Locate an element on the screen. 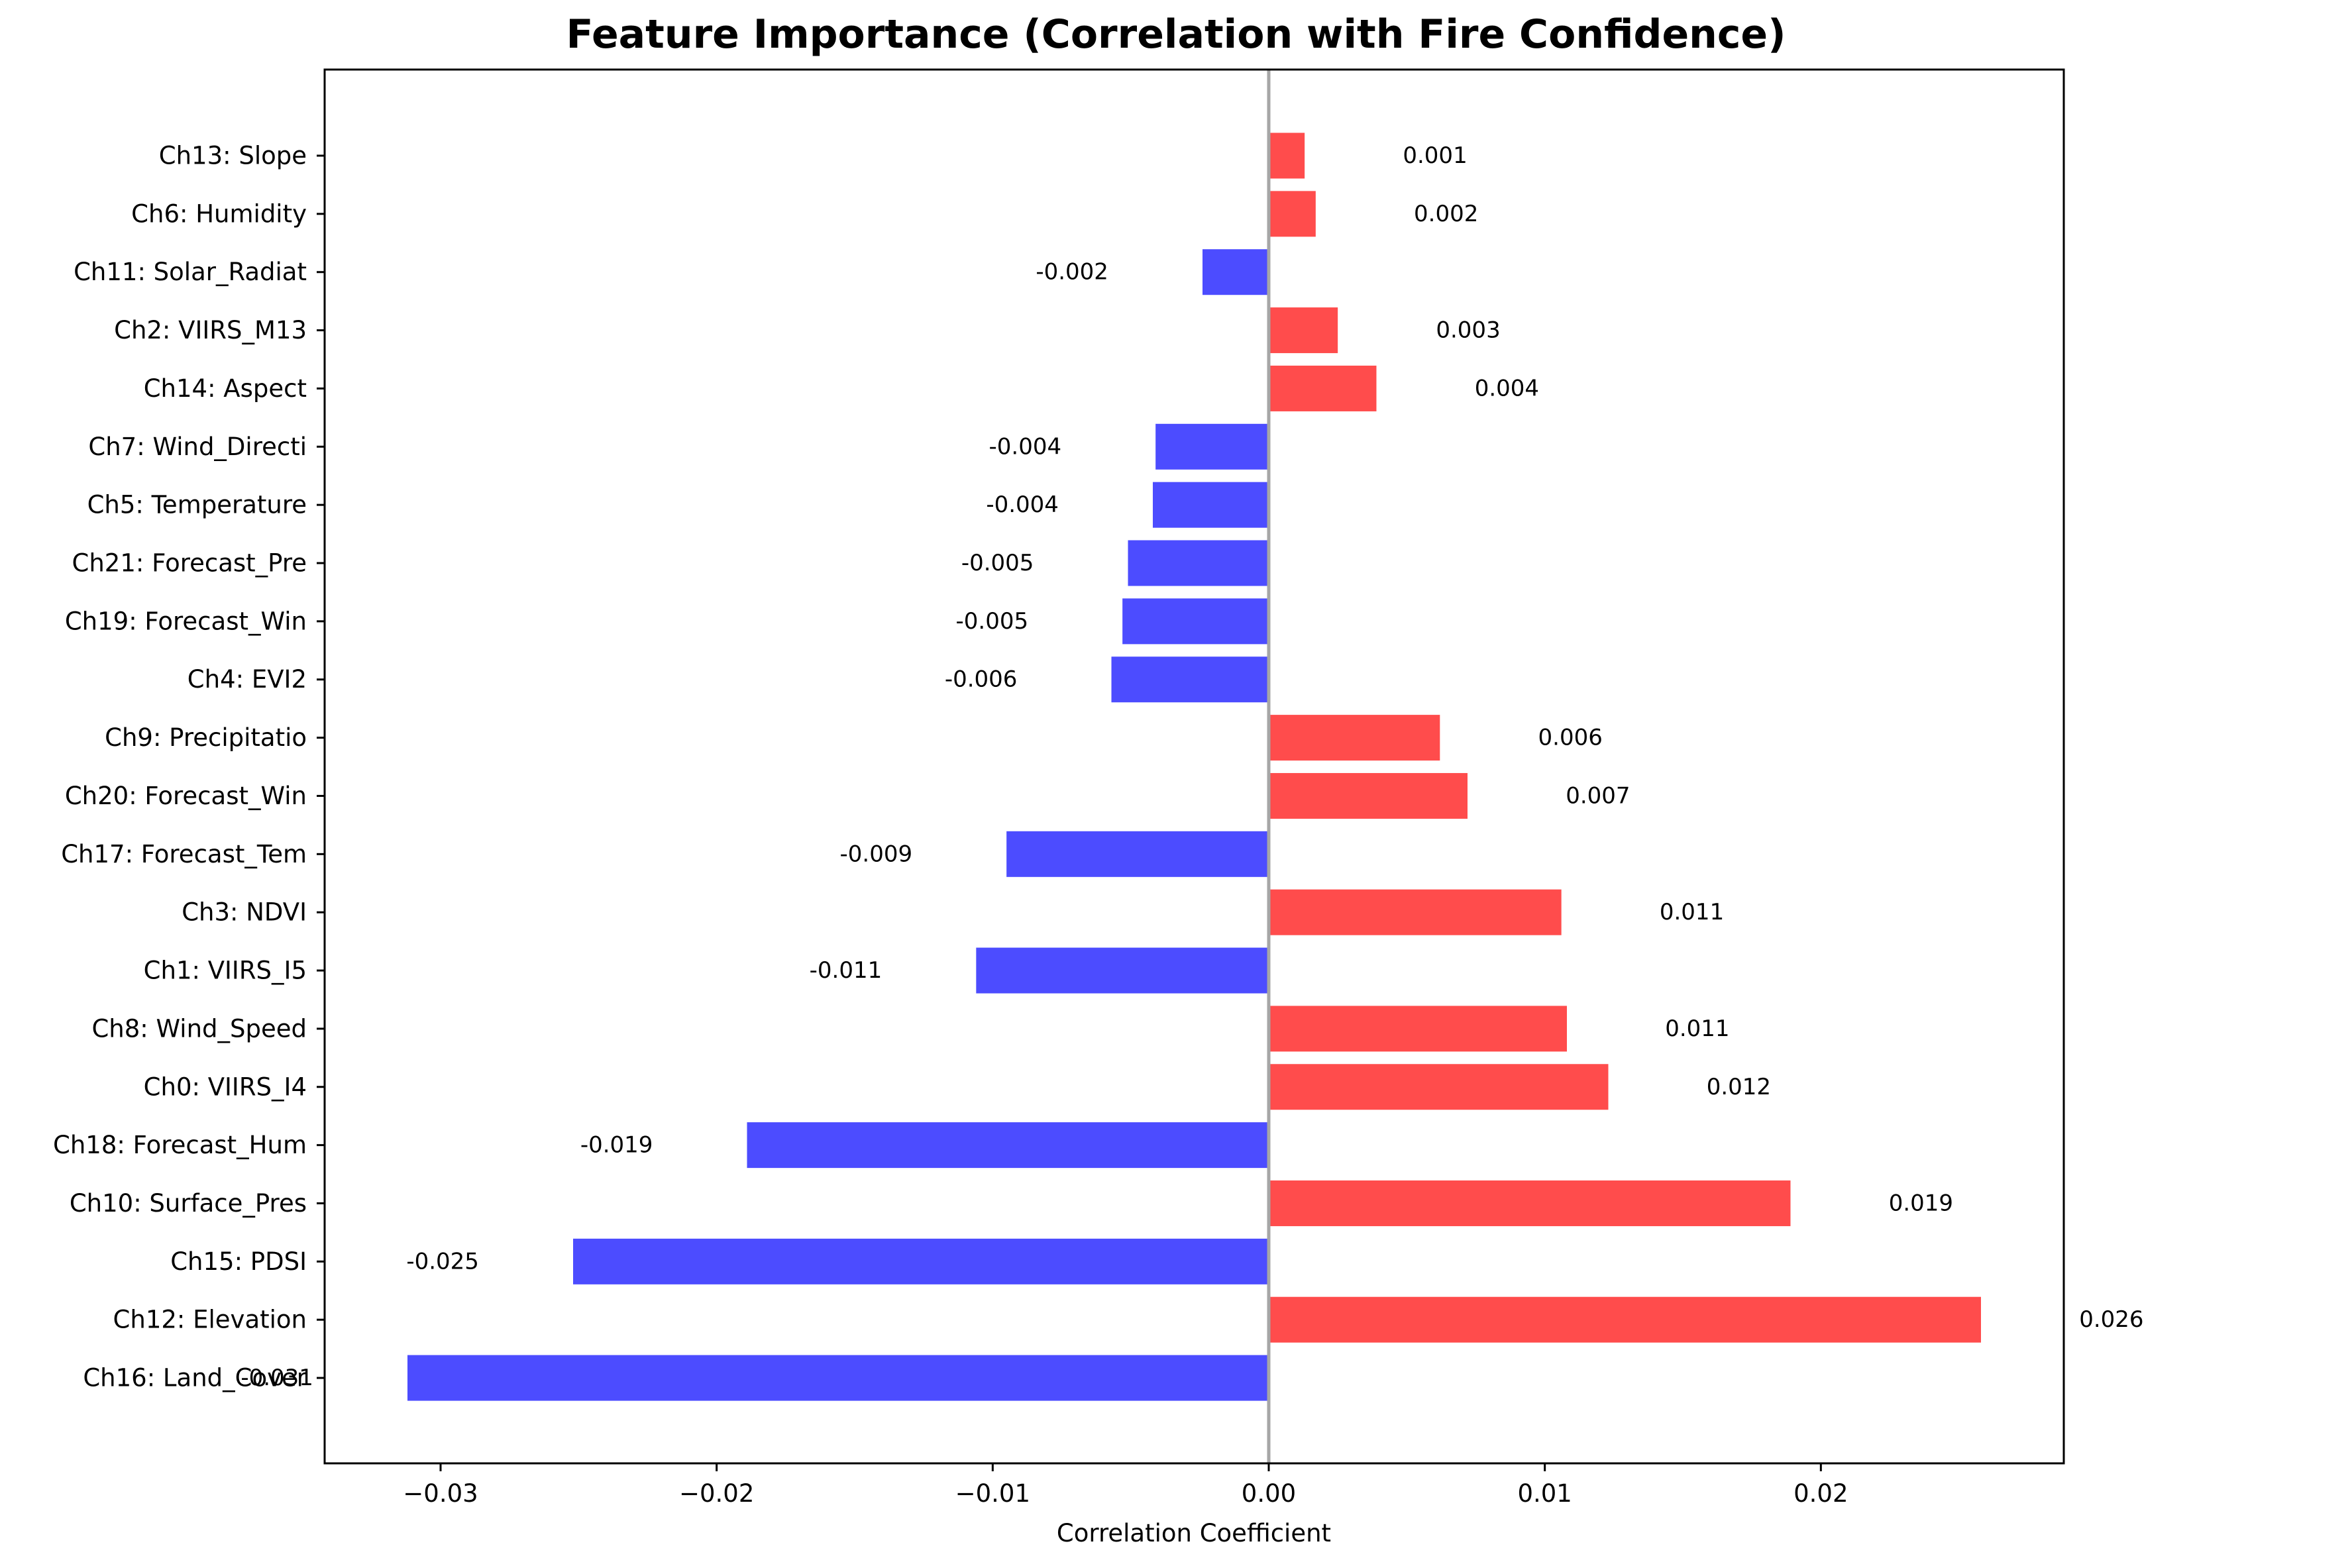  y-tick-label: Ch18: Forecast_Hum is located at coordinates (180, 1145).